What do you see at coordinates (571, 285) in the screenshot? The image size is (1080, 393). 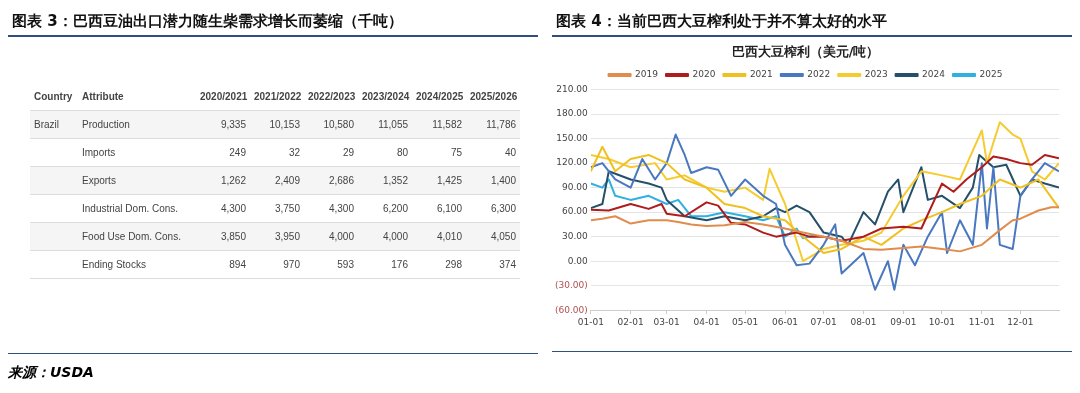 I see `y-tick-label: (30.00)` at bounding box center [571, 285].